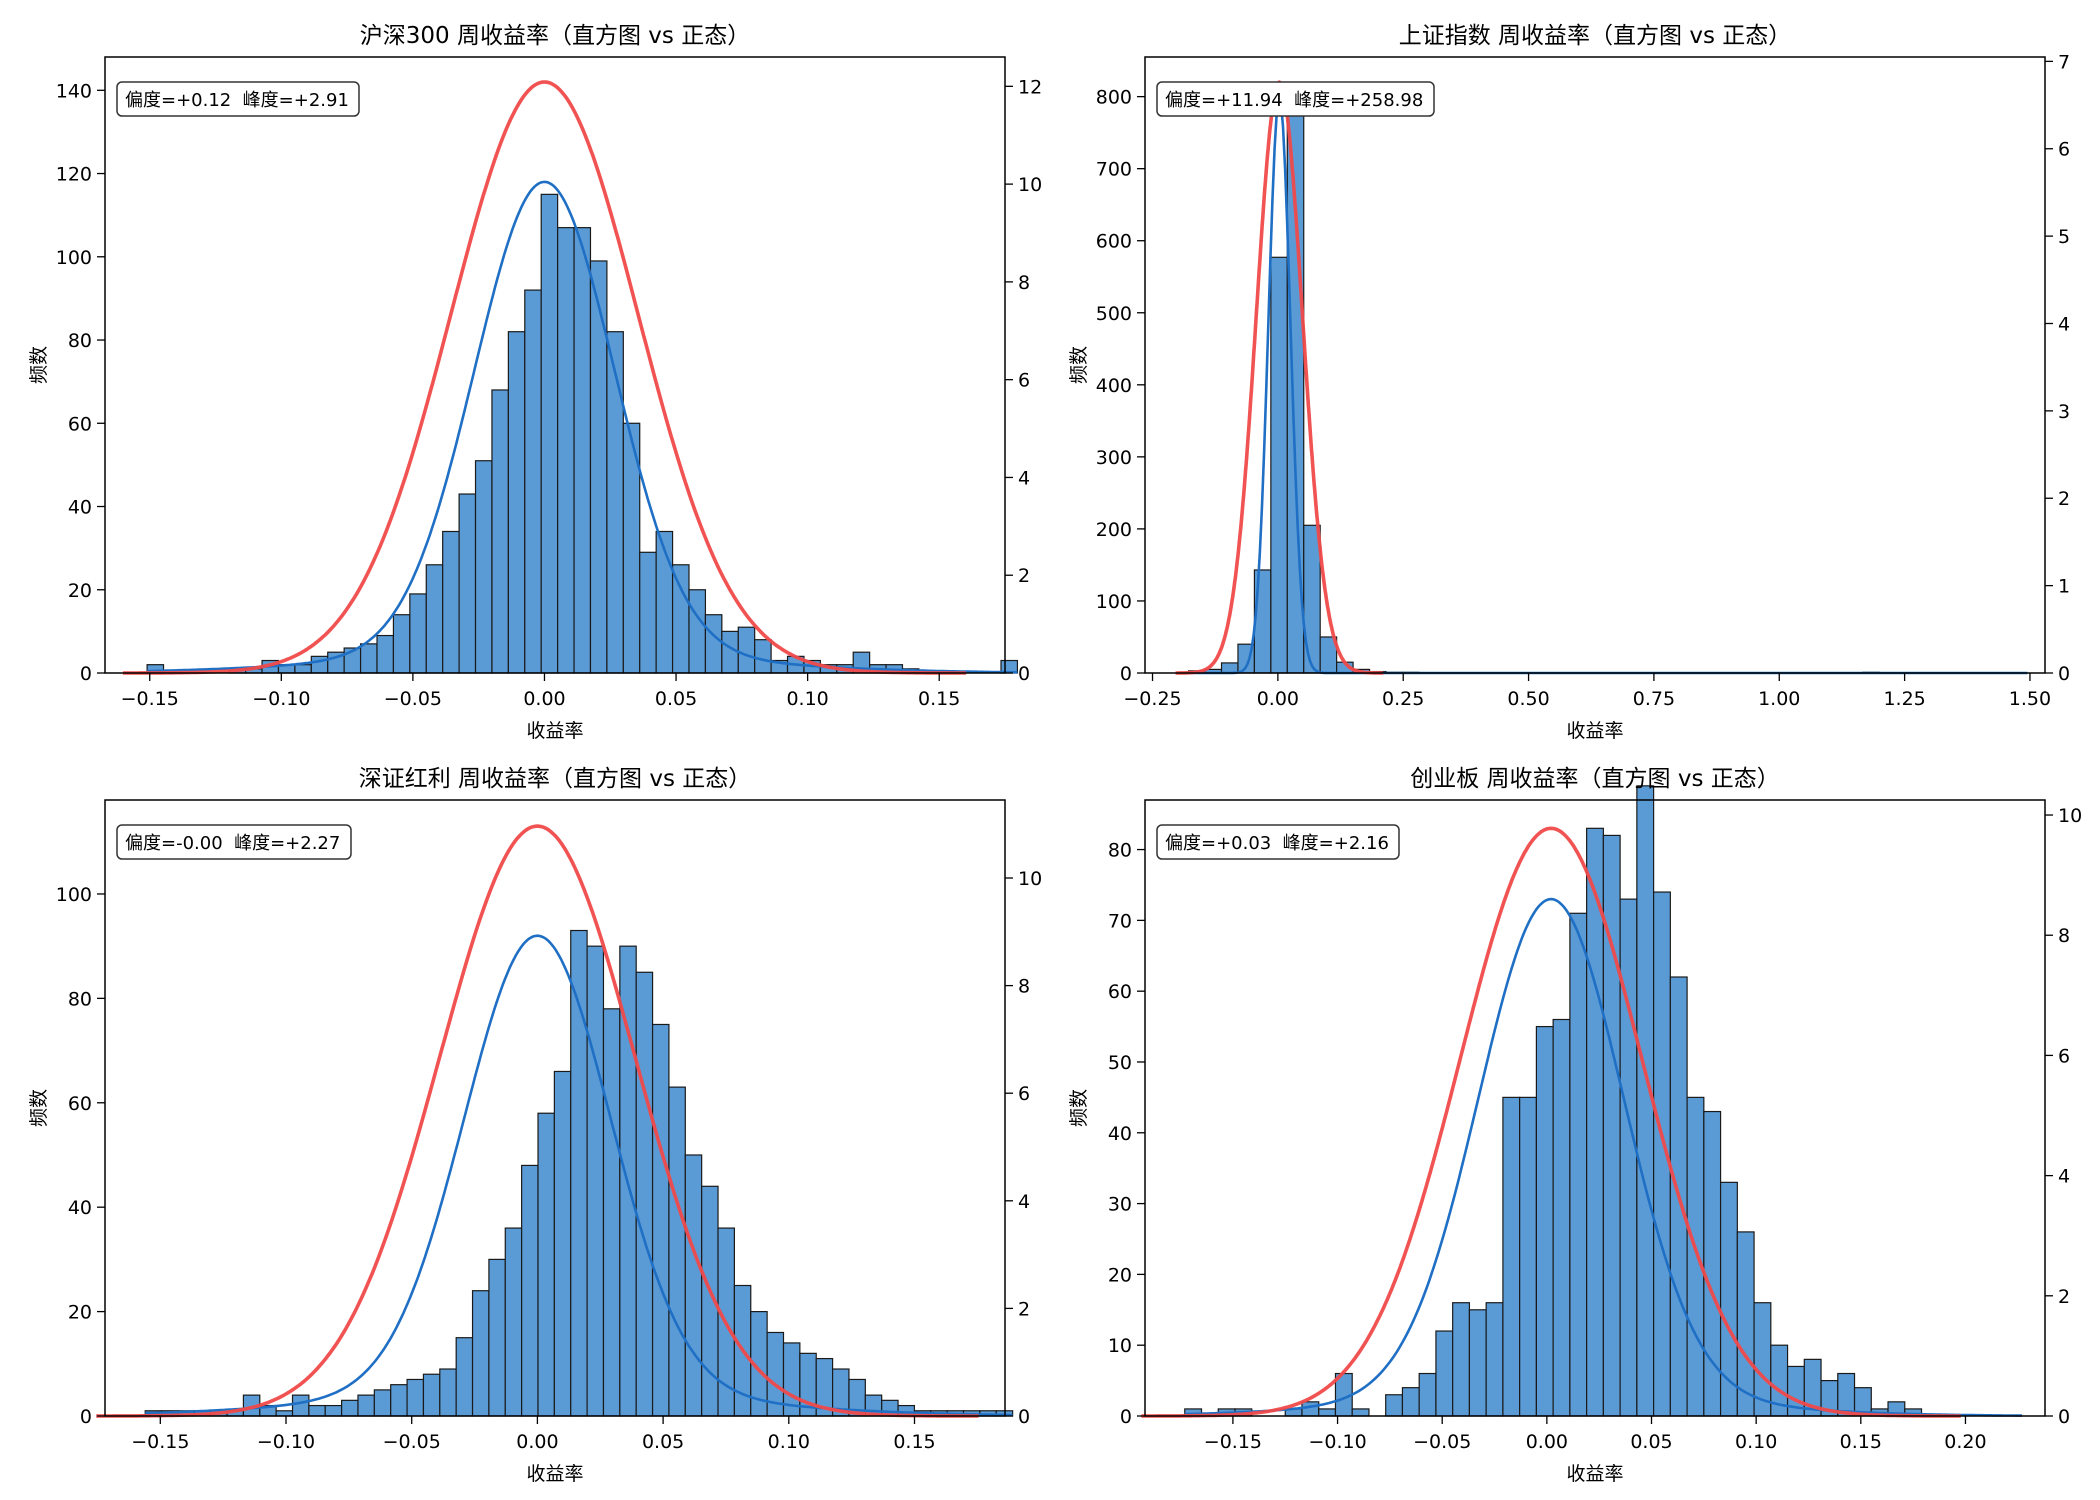  Describe the element at coordinates (1904, 699) in the screenshot. I see `x-tick-label: 1.25` at that location.